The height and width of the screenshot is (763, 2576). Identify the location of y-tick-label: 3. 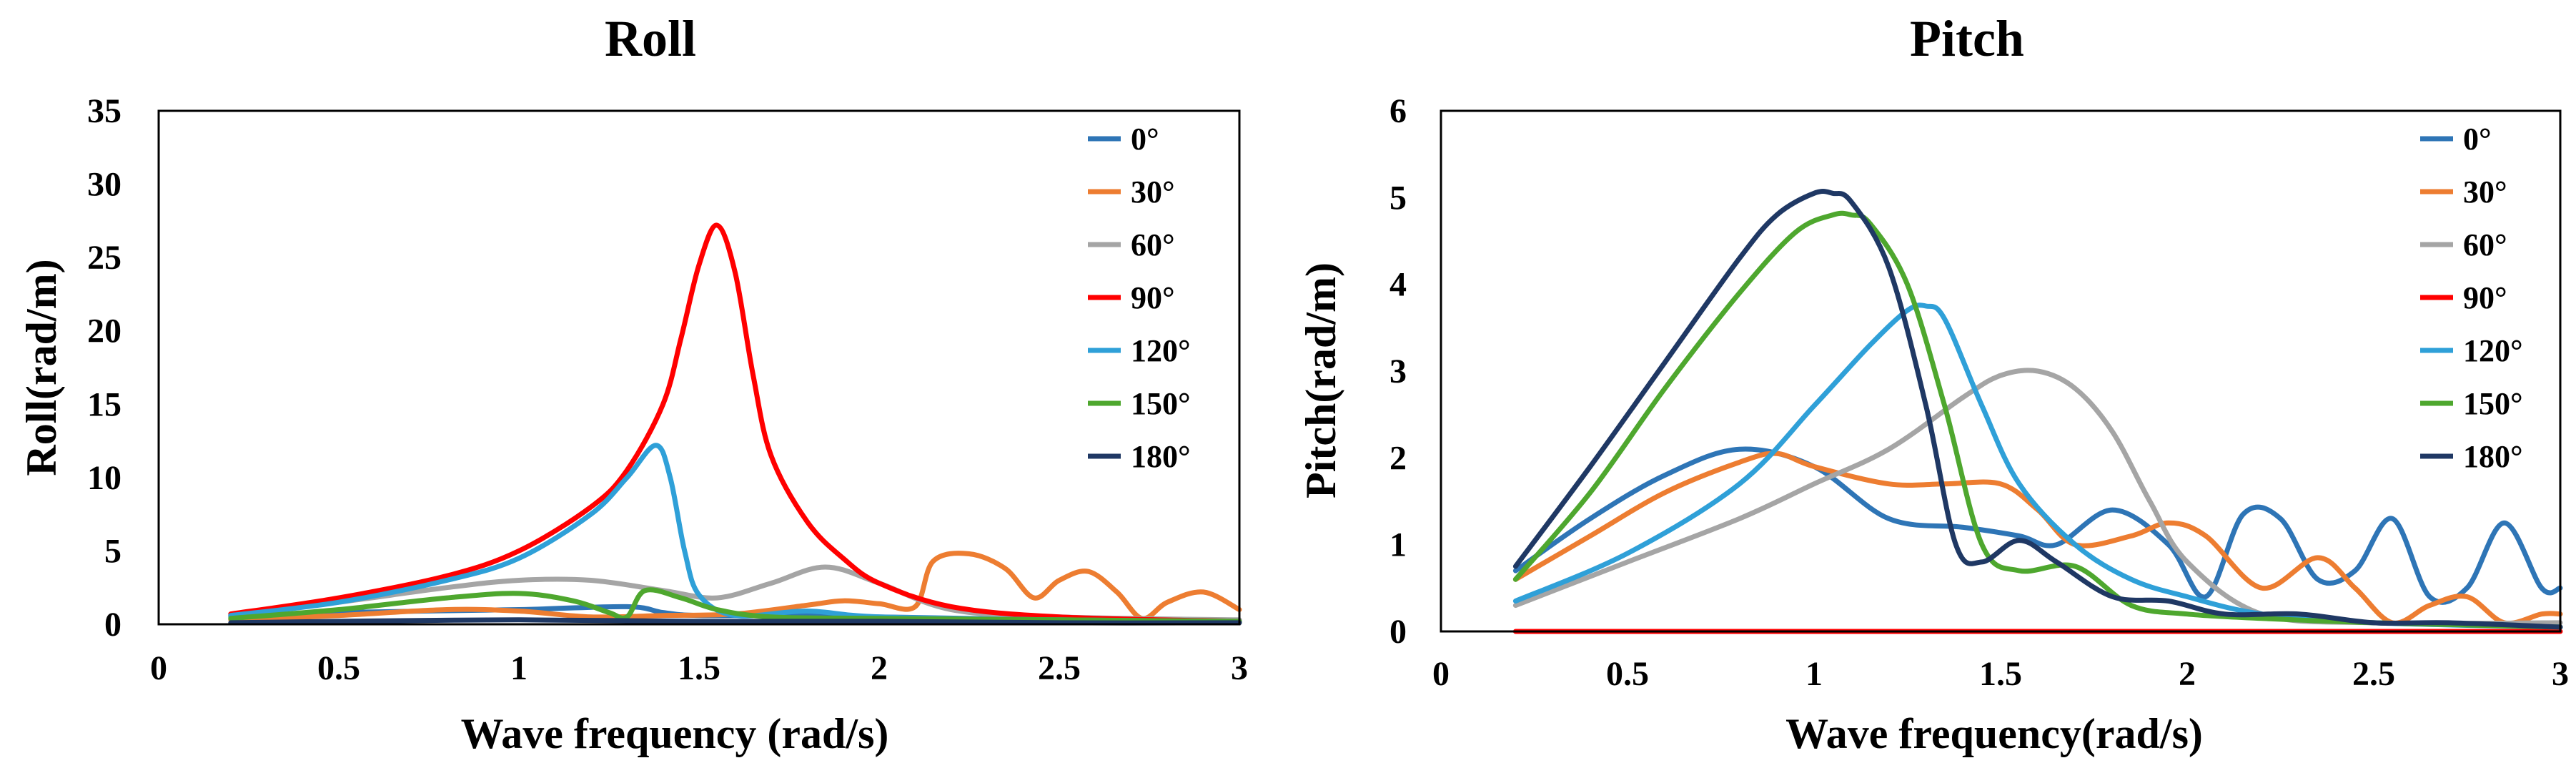
(1398, 371).